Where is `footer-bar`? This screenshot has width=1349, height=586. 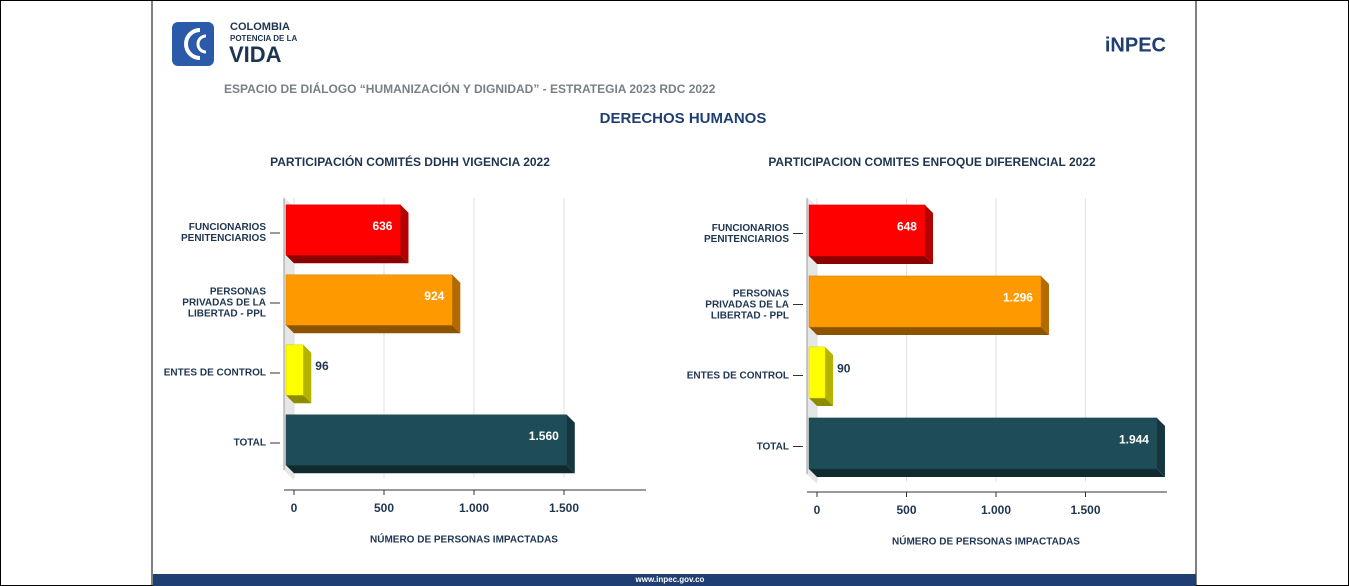
footer-bar is located at coordinates (674, 580).